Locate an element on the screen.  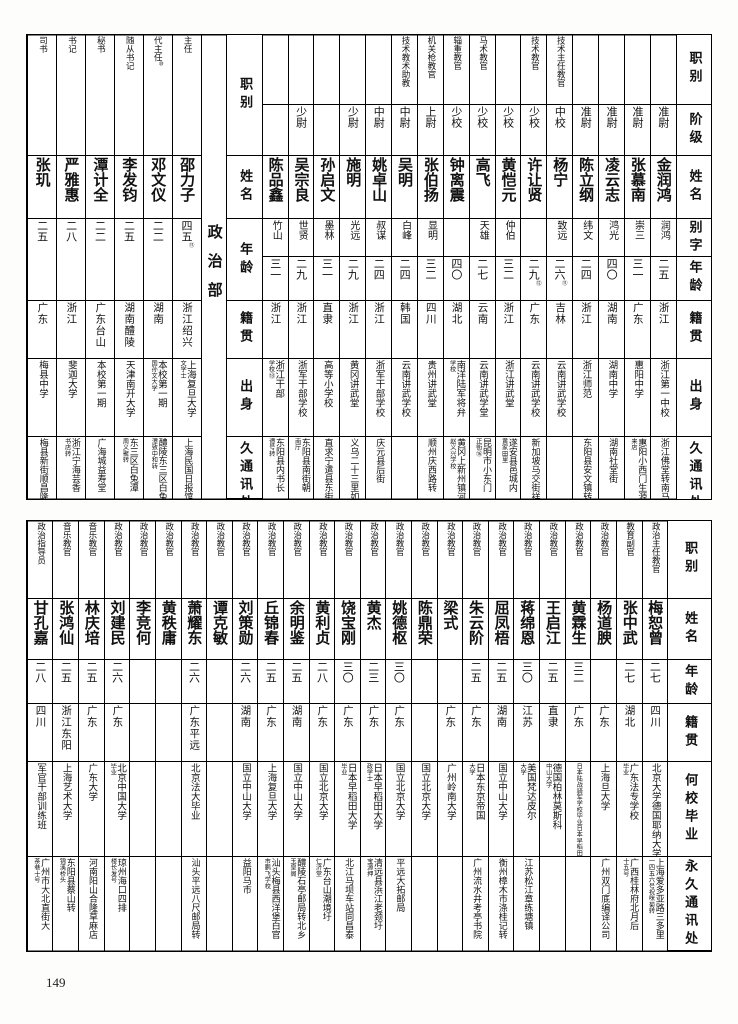
cell-name: 姚德枢 is located at coordinates (399, 630).